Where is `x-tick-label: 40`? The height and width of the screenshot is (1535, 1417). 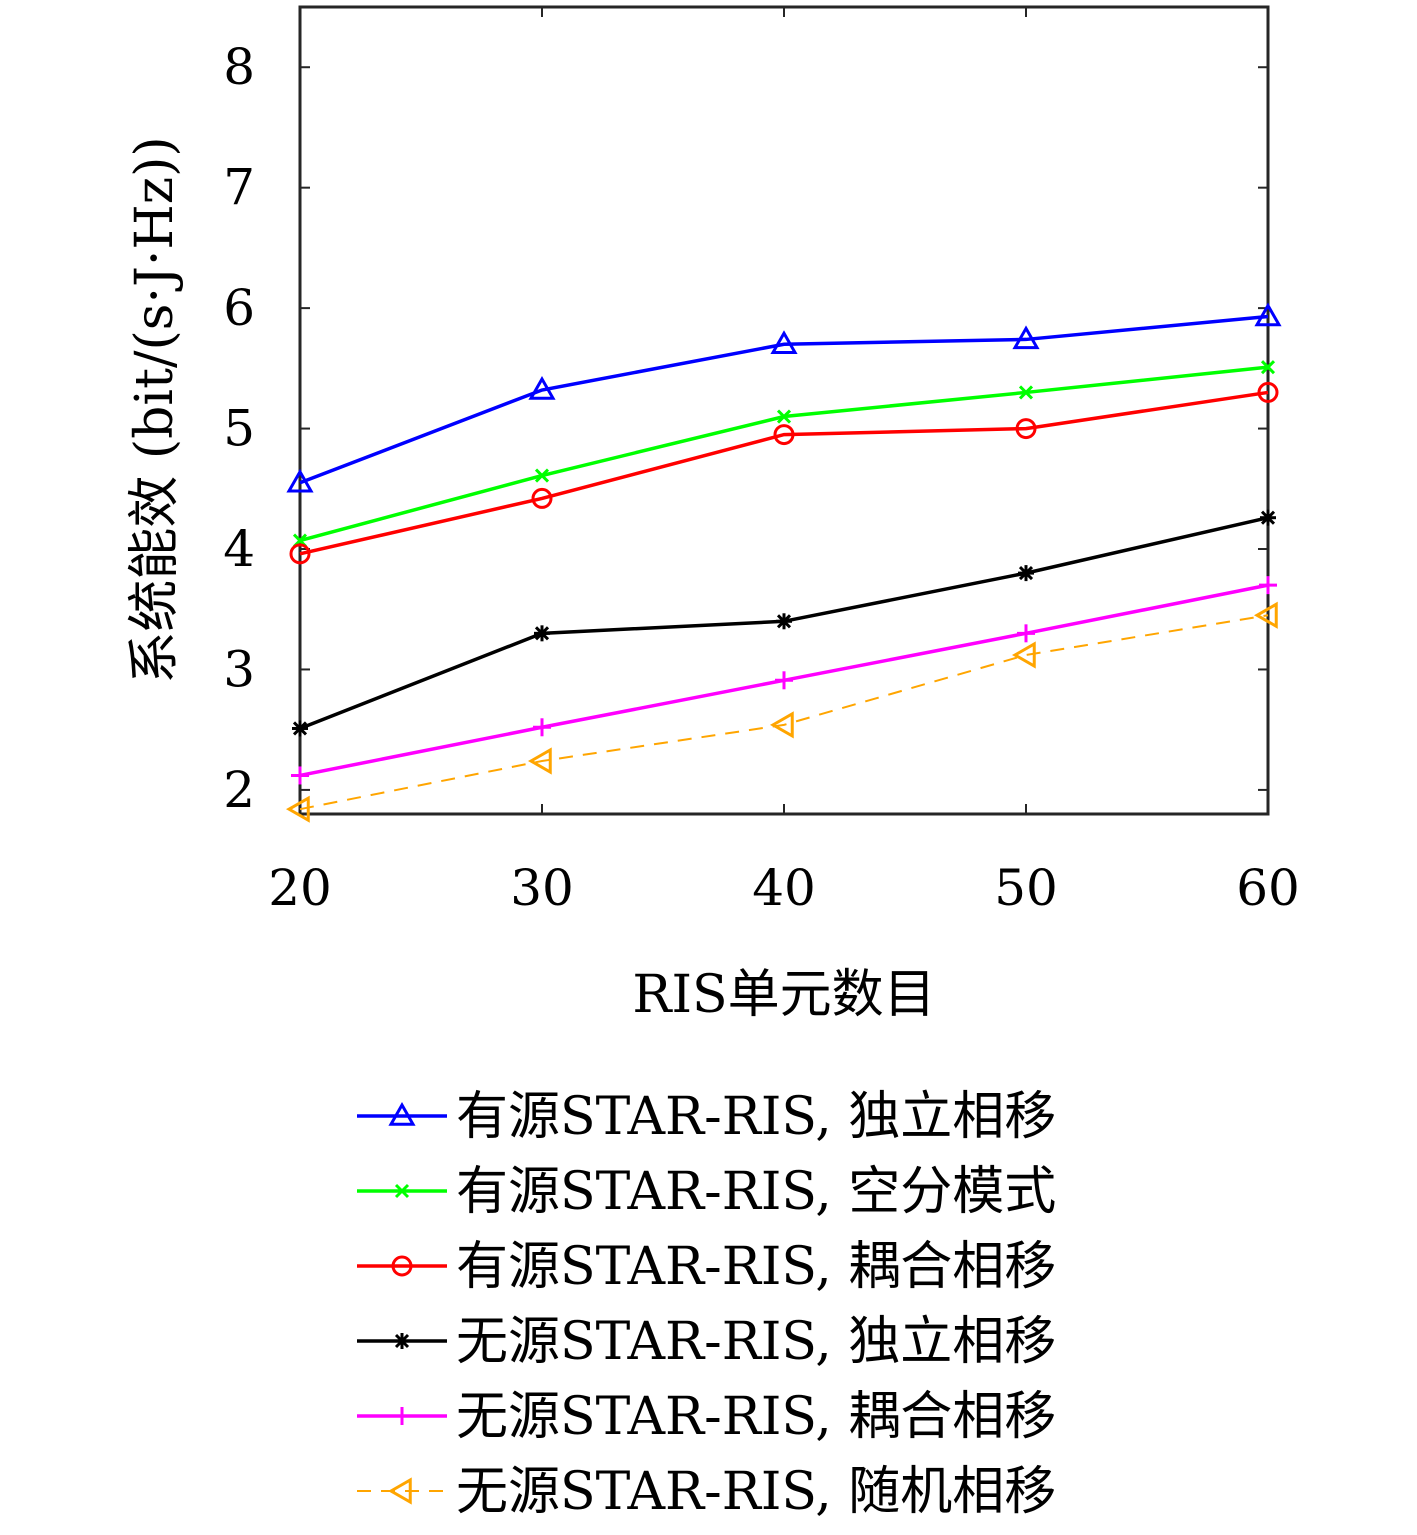 x-tick-label: 40 is located at coordinates (784, 888).